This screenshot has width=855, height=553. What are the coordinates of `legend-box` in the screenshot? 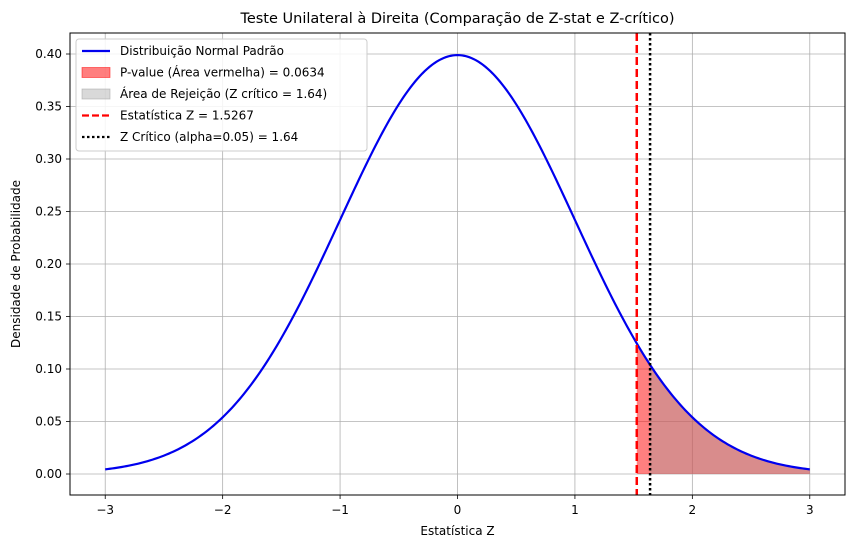 It's located at (221, 95).